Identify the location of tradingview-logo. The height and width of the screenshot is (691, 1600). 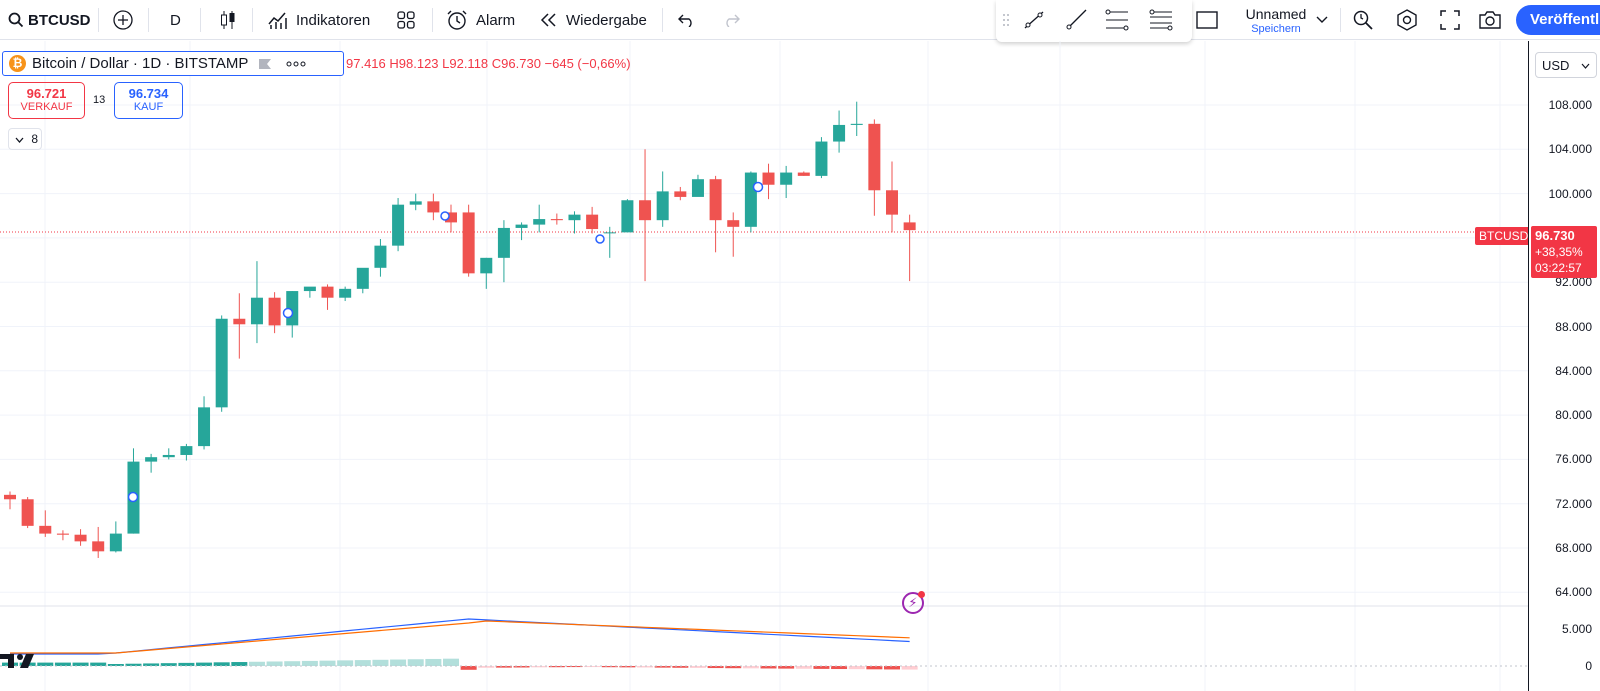
(22, 663).